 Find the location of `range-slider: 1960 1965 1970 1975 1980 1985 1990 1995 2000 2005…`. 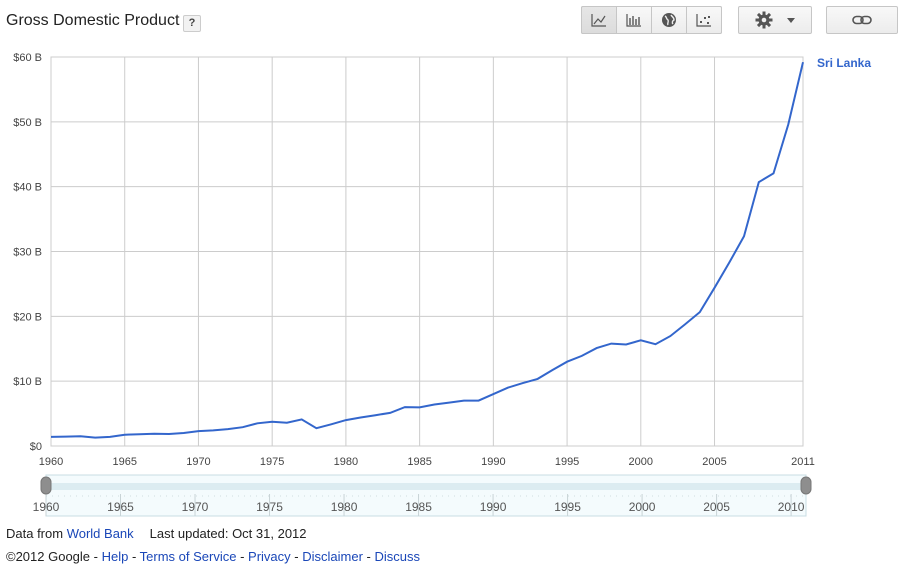

range-slider: 1960 1965 1970 1975 1980 1985 1990 1995 2000 2005… is located at coordinates (422, 495).